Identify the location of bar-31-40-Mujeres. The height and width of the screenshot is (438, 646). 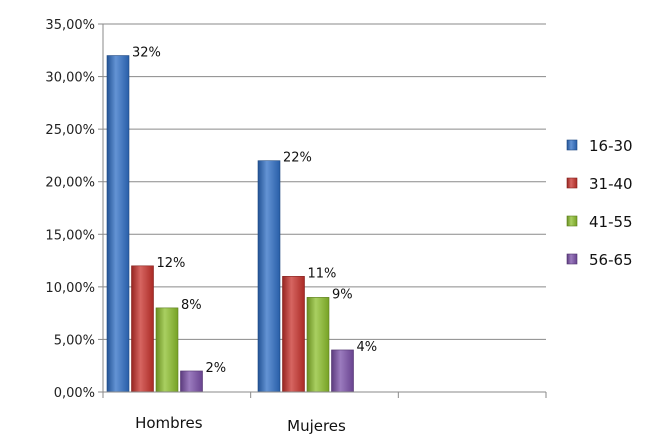
(293, 334).